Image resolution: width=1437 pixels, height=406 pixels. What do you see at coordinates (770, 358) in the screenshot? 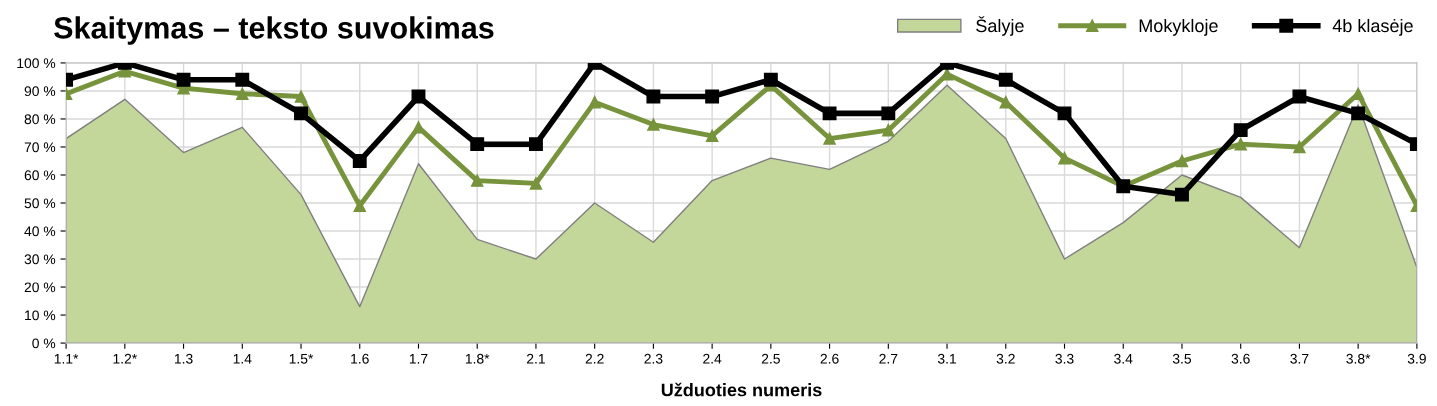
I see `x-tick-label: 2.5` at bounding box center [770, 358].